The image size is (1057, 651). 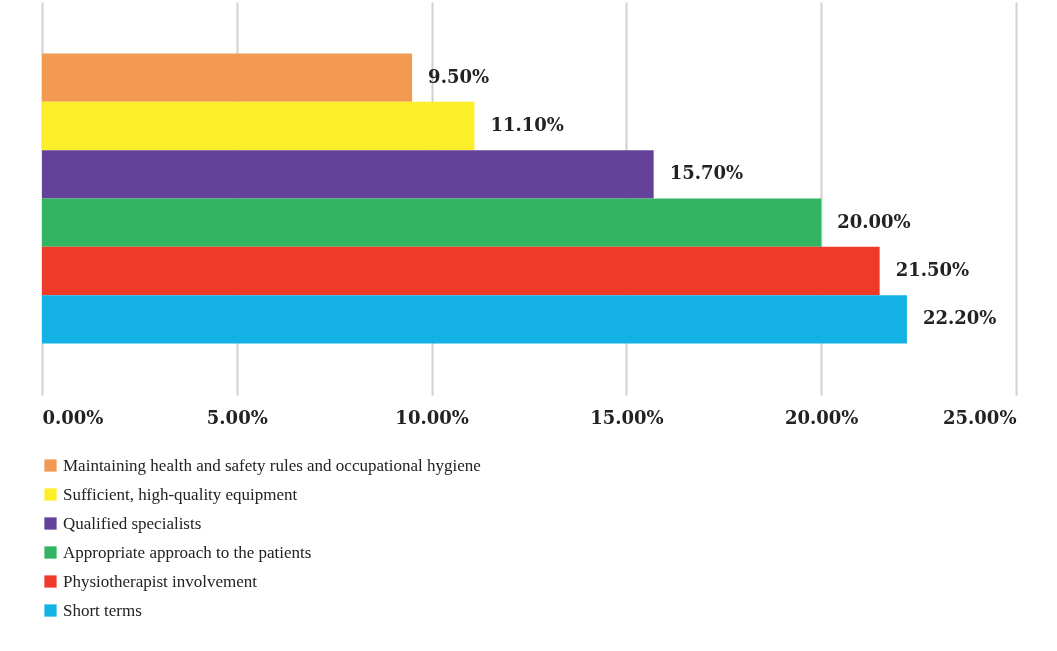 I want to click on x-tick-label: 0.00%, so click(x=73, y=417).